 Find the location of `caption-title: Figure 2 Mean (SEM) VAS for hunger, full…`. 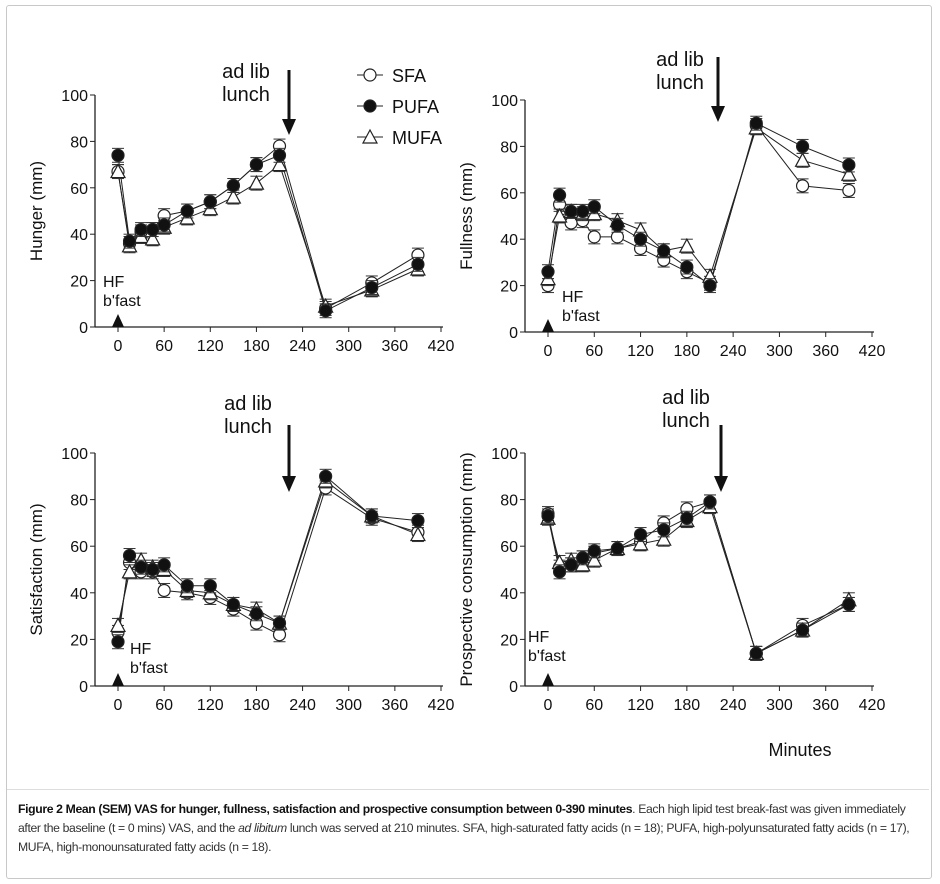

caption-title: Figure 2 Mean (SEM) VAS for hunger, full… is located at coordinates (325, 809).